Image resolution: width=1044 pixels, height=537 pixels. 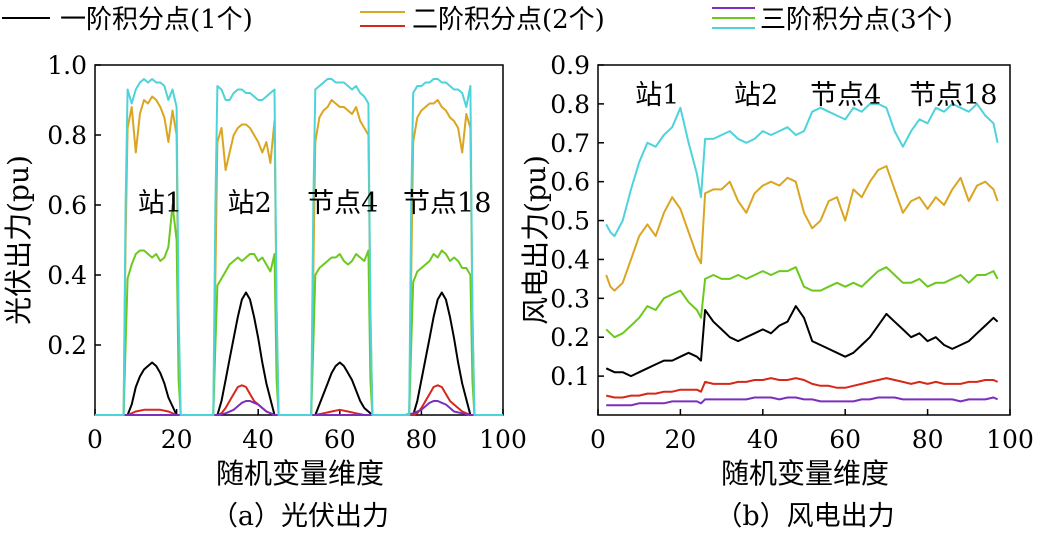 I want to click on legend-label-first-order: 一阶积分点(1个), so click(x=156, y=20).